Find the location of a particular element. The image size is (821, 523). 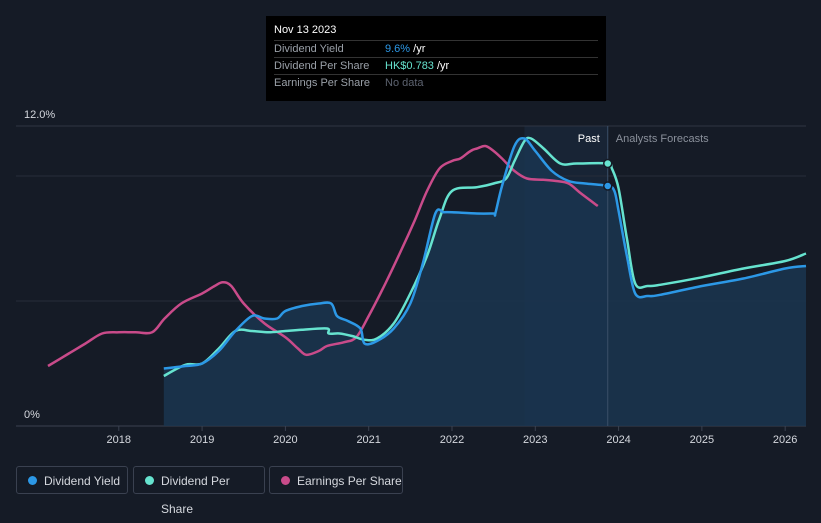

y-axis-label-top: 12.0% is located at coordinates (39, 115).